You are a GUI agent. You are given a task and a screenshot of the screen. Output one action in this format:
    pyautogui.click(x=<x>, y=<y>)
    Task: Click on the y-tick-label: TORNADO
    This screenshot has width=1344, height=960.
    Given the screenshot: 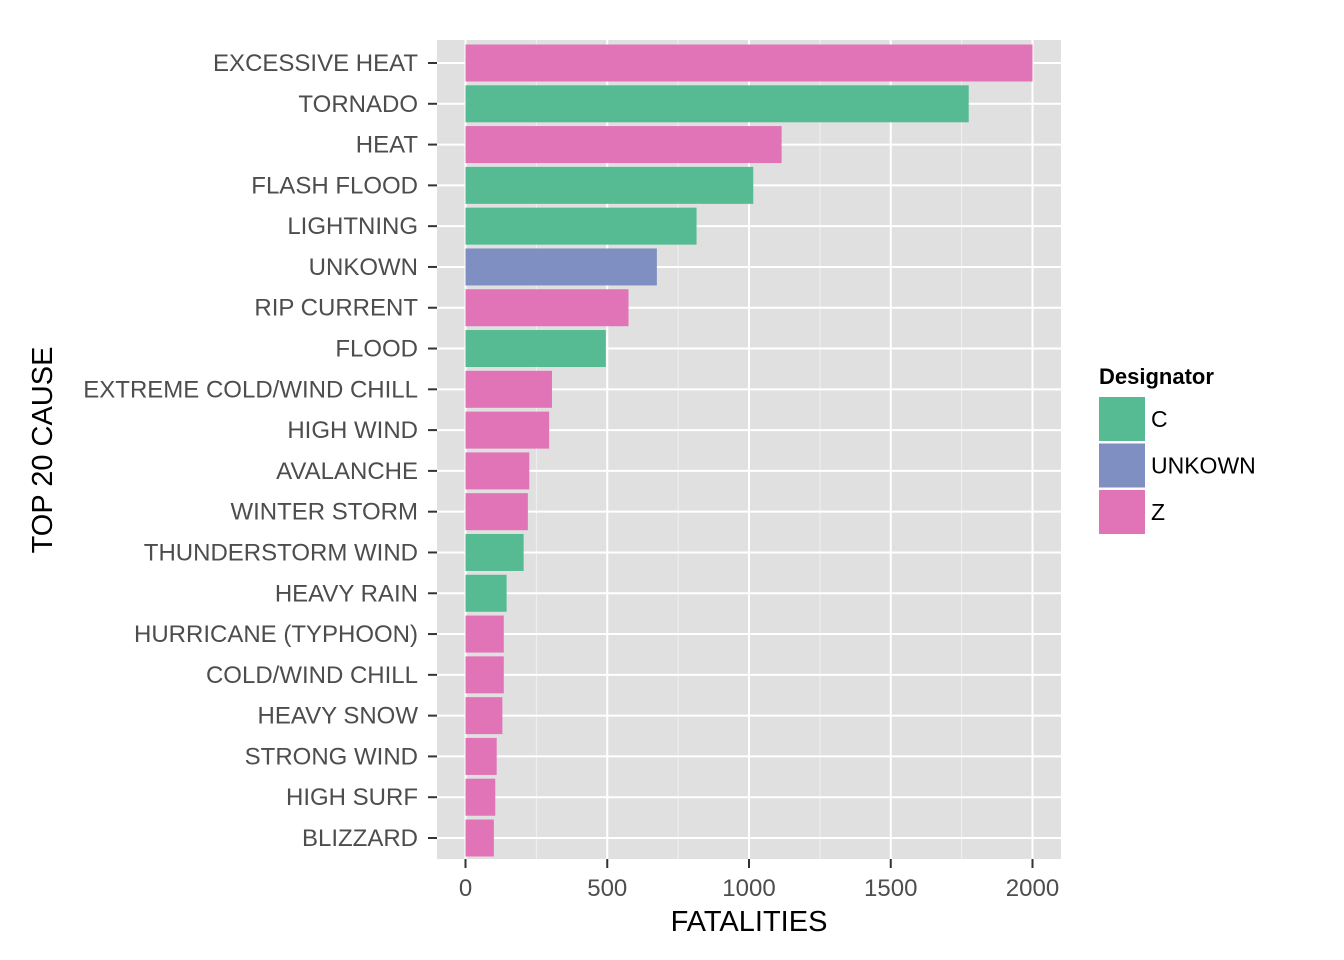 What is the action you would take?
    pyautogui.click(x=358, y=104)
    